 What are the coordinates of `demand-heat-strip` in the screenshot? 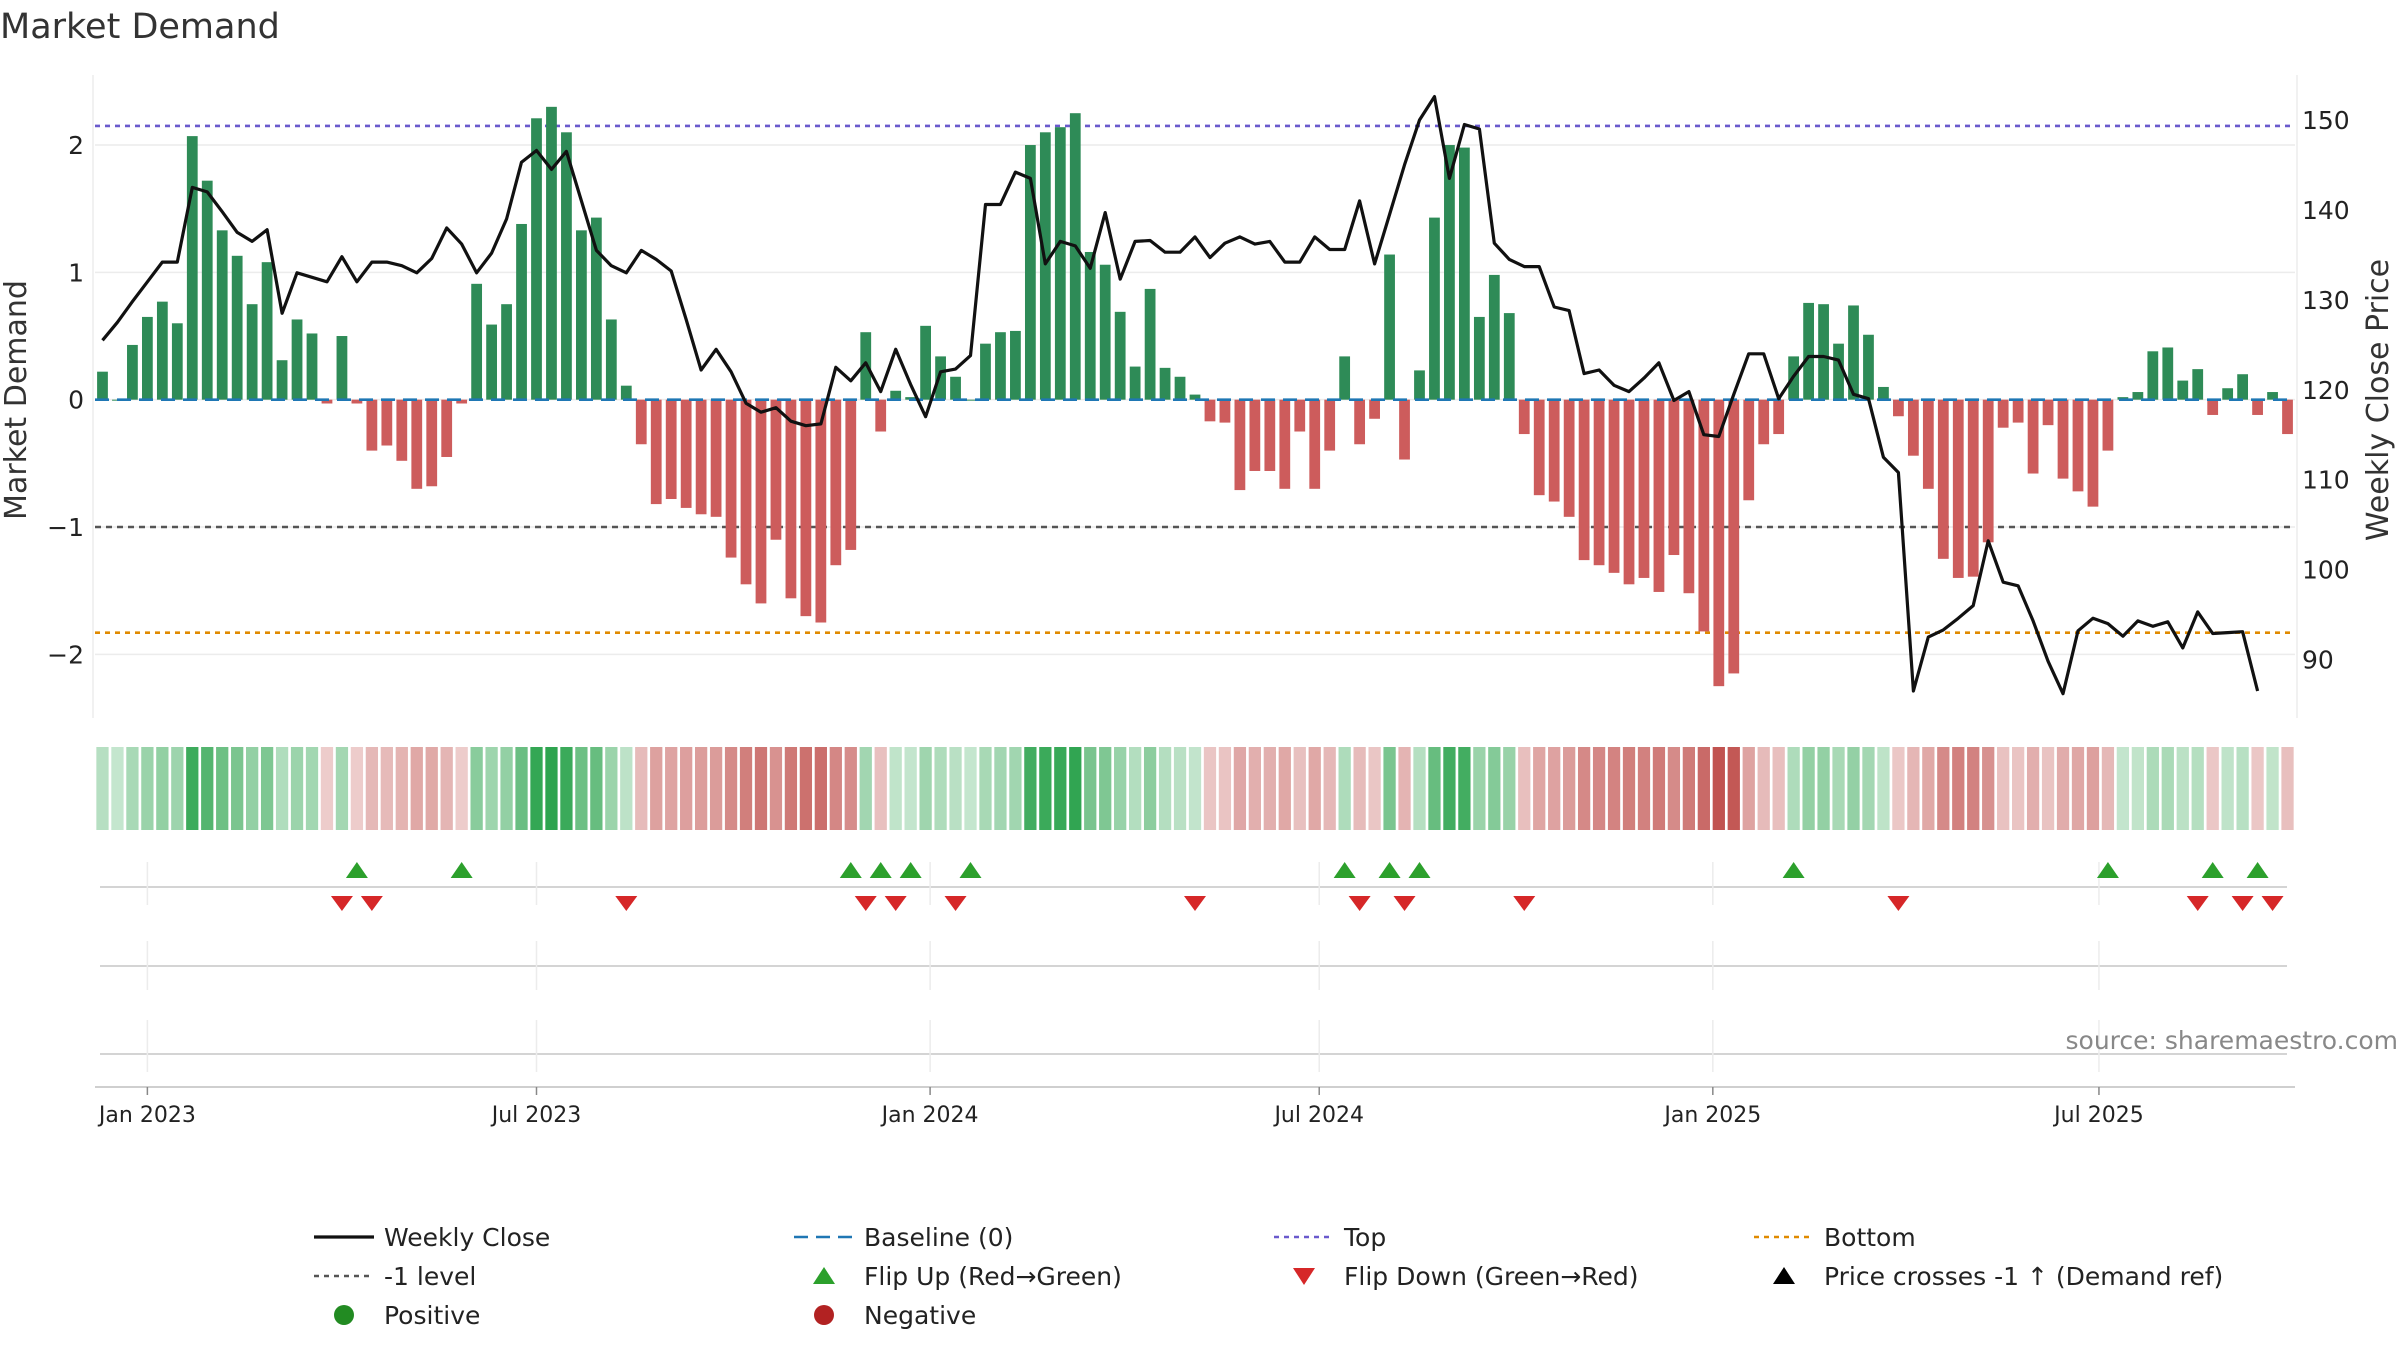 It's located at (1195, 788).